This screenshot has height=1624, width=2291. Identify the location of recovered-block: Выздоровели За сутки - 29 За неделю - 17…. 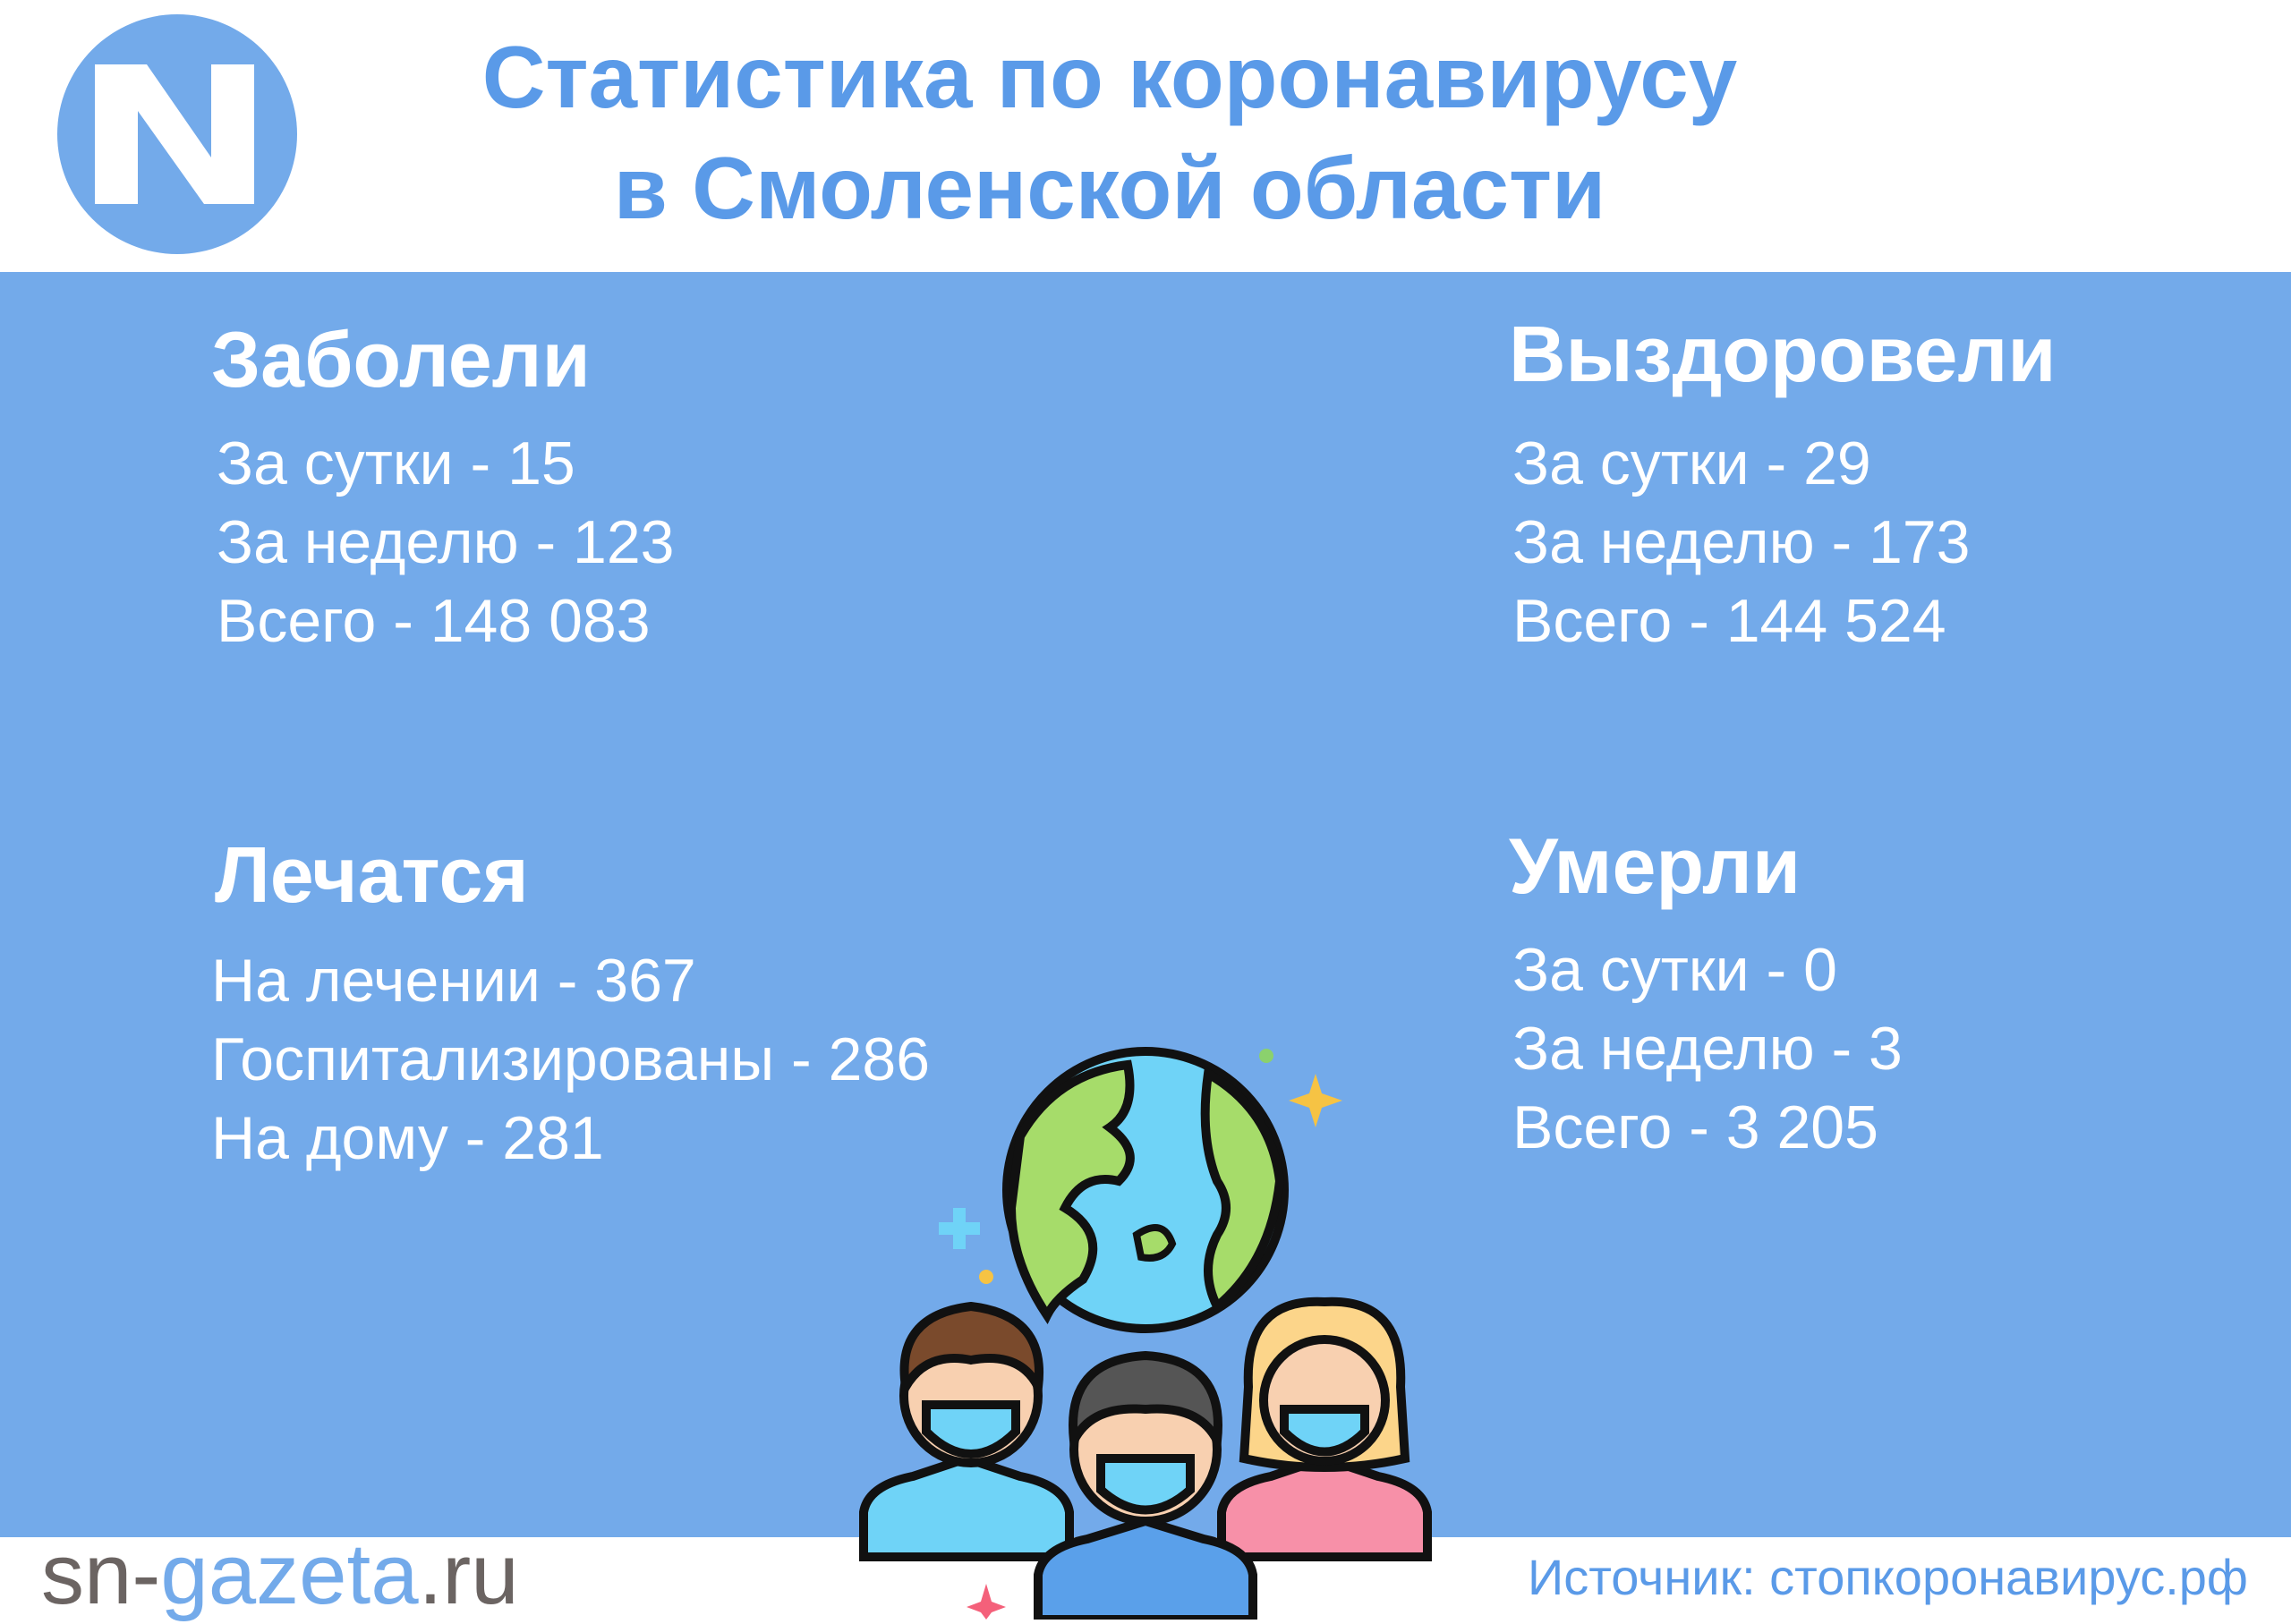
(1783, 485).